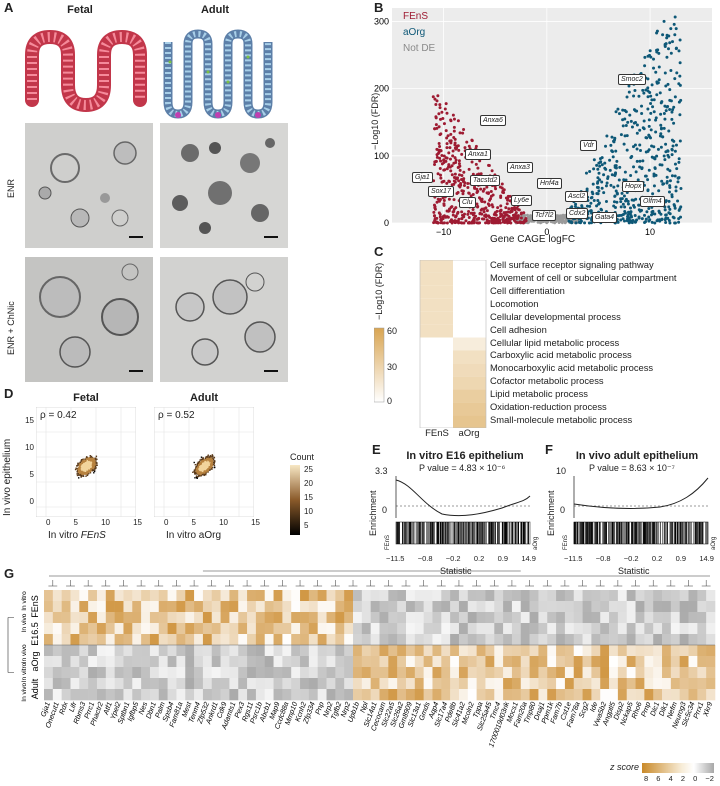 The image size is (720, 786). Describe the element at coordinates (547, 381) in the screenshot. I see `go-process-label: Cofactor metabolic process` at that location.